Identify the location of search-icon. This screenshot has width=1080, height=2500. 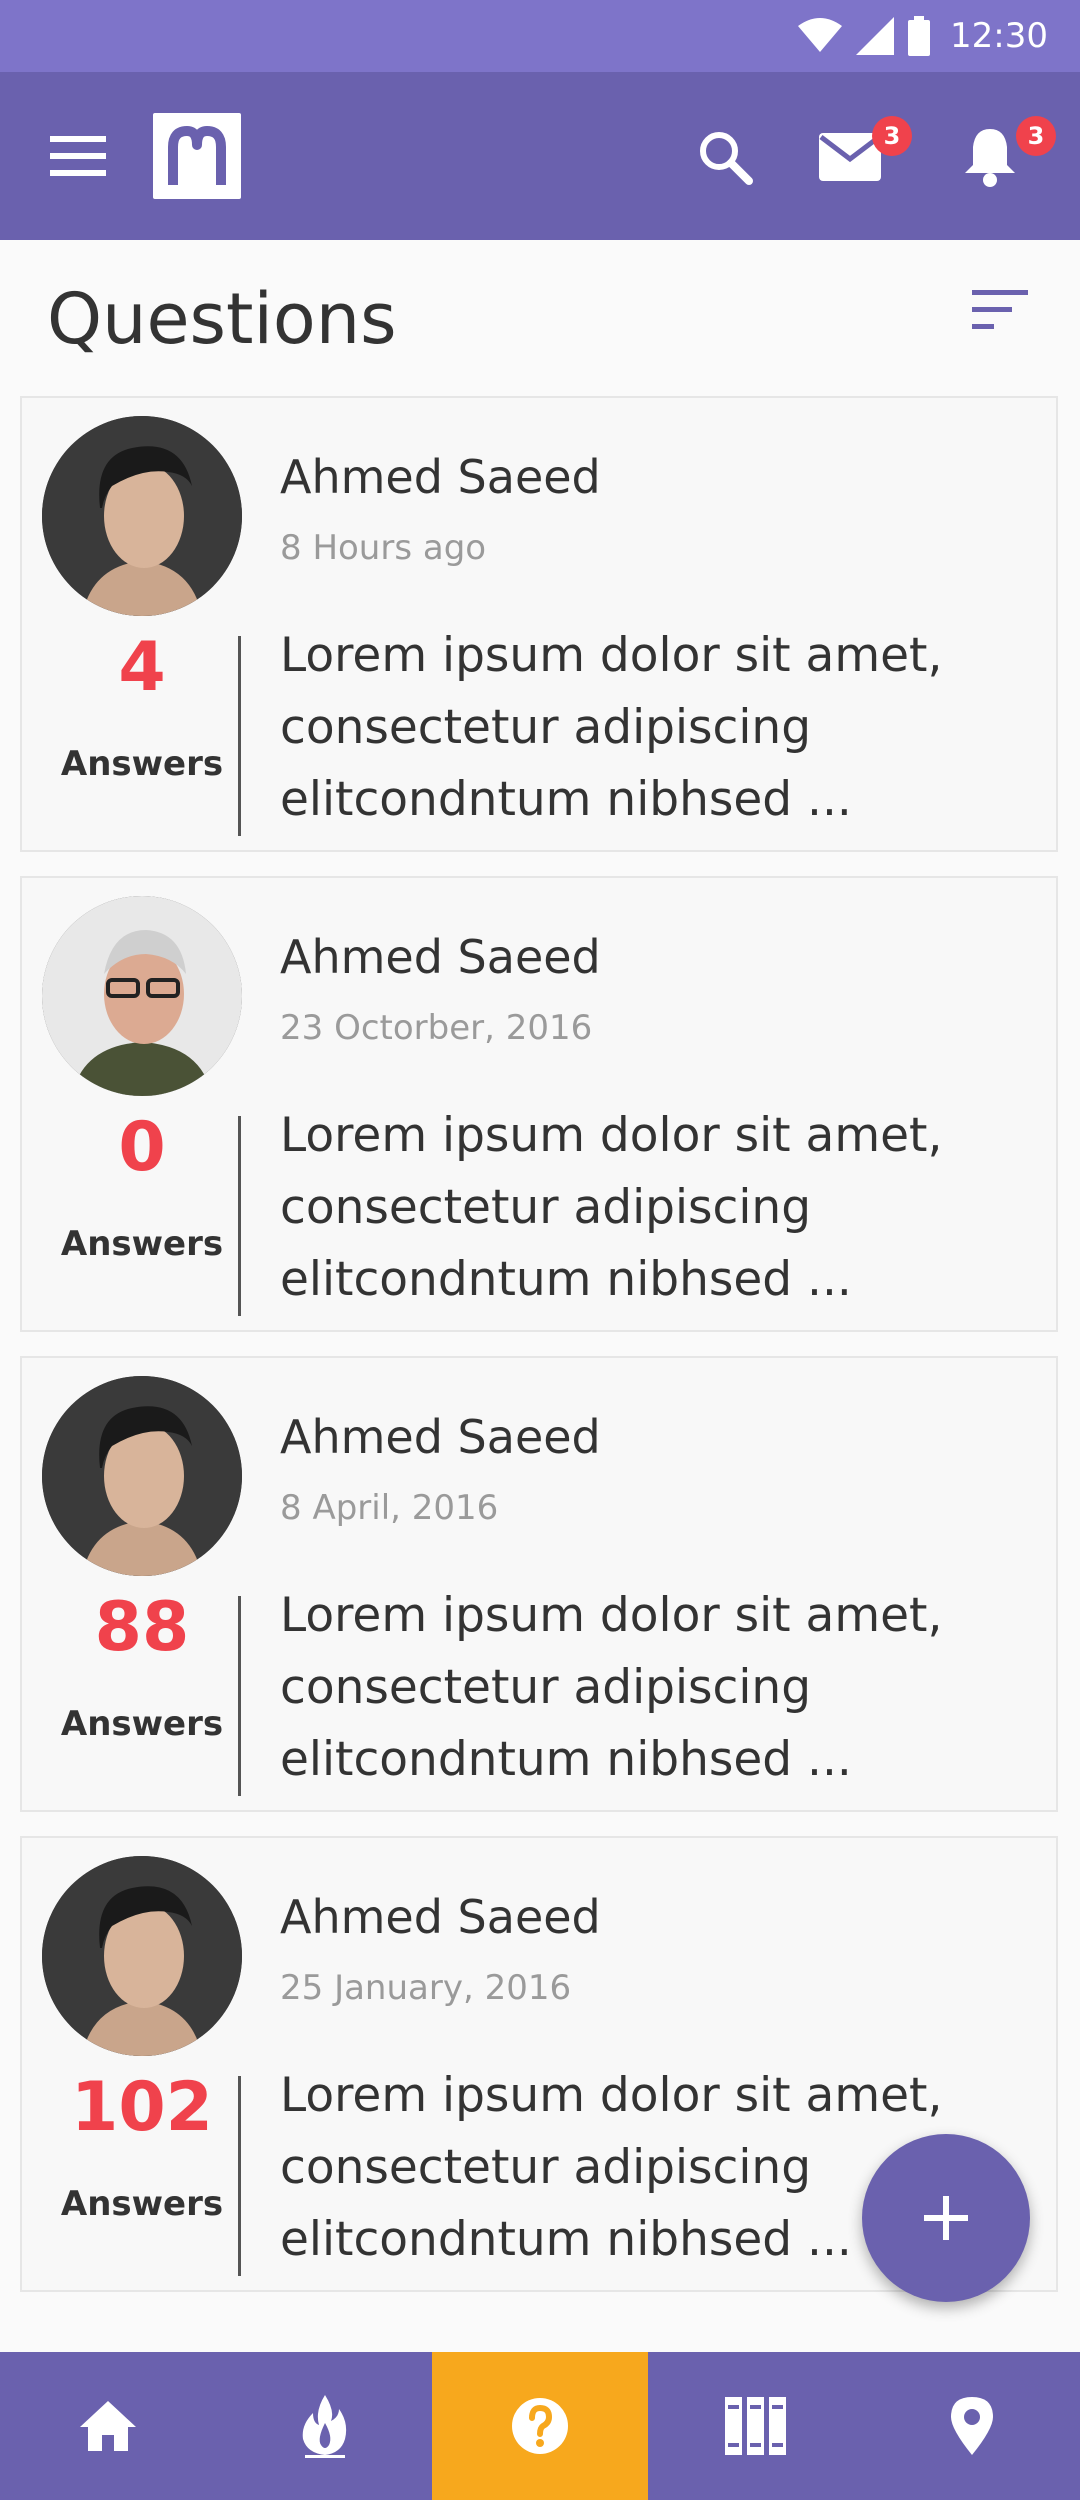
(726, 158).